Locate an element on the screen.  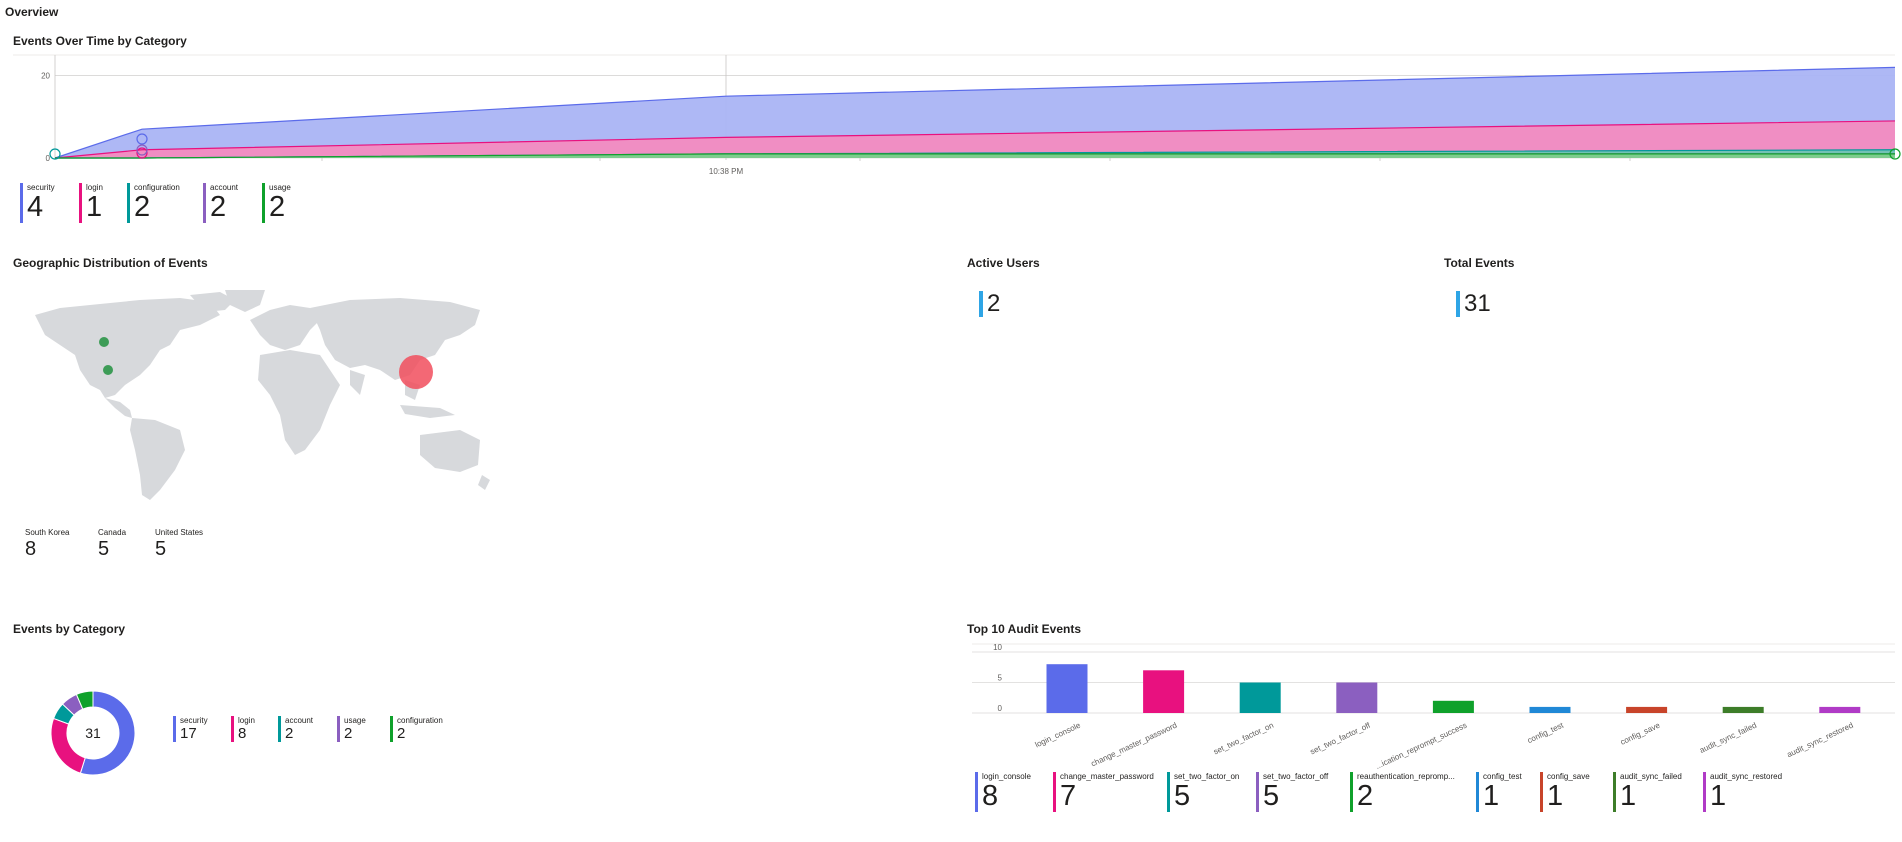
world-map is located at coordinates (255, 400).